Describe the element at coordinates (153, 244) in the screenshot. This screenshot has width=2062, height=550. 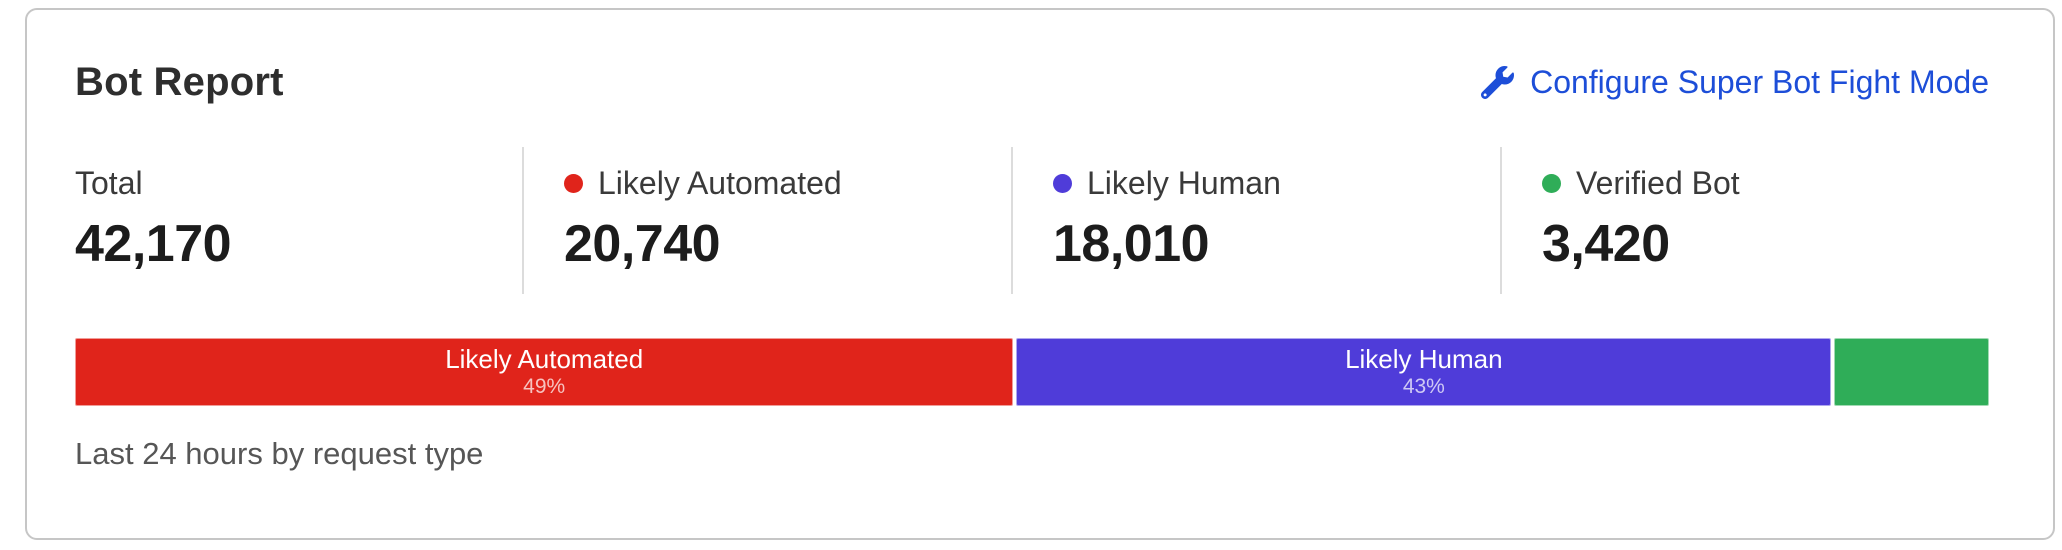
I see `stat-value: 42,170` at that location.